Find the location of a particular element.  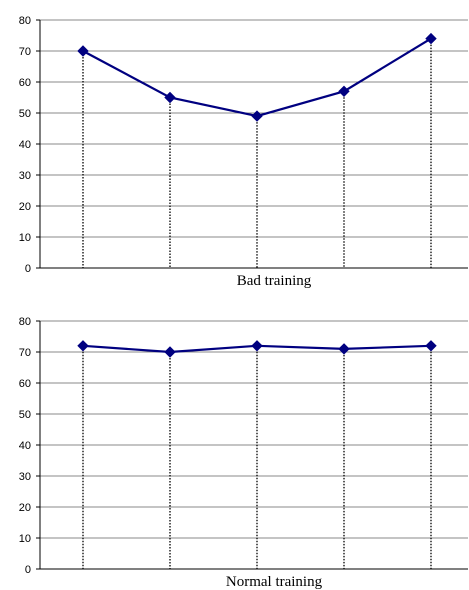

normal-training-y-tick-label: 60 is located at coordinates (25, 384).